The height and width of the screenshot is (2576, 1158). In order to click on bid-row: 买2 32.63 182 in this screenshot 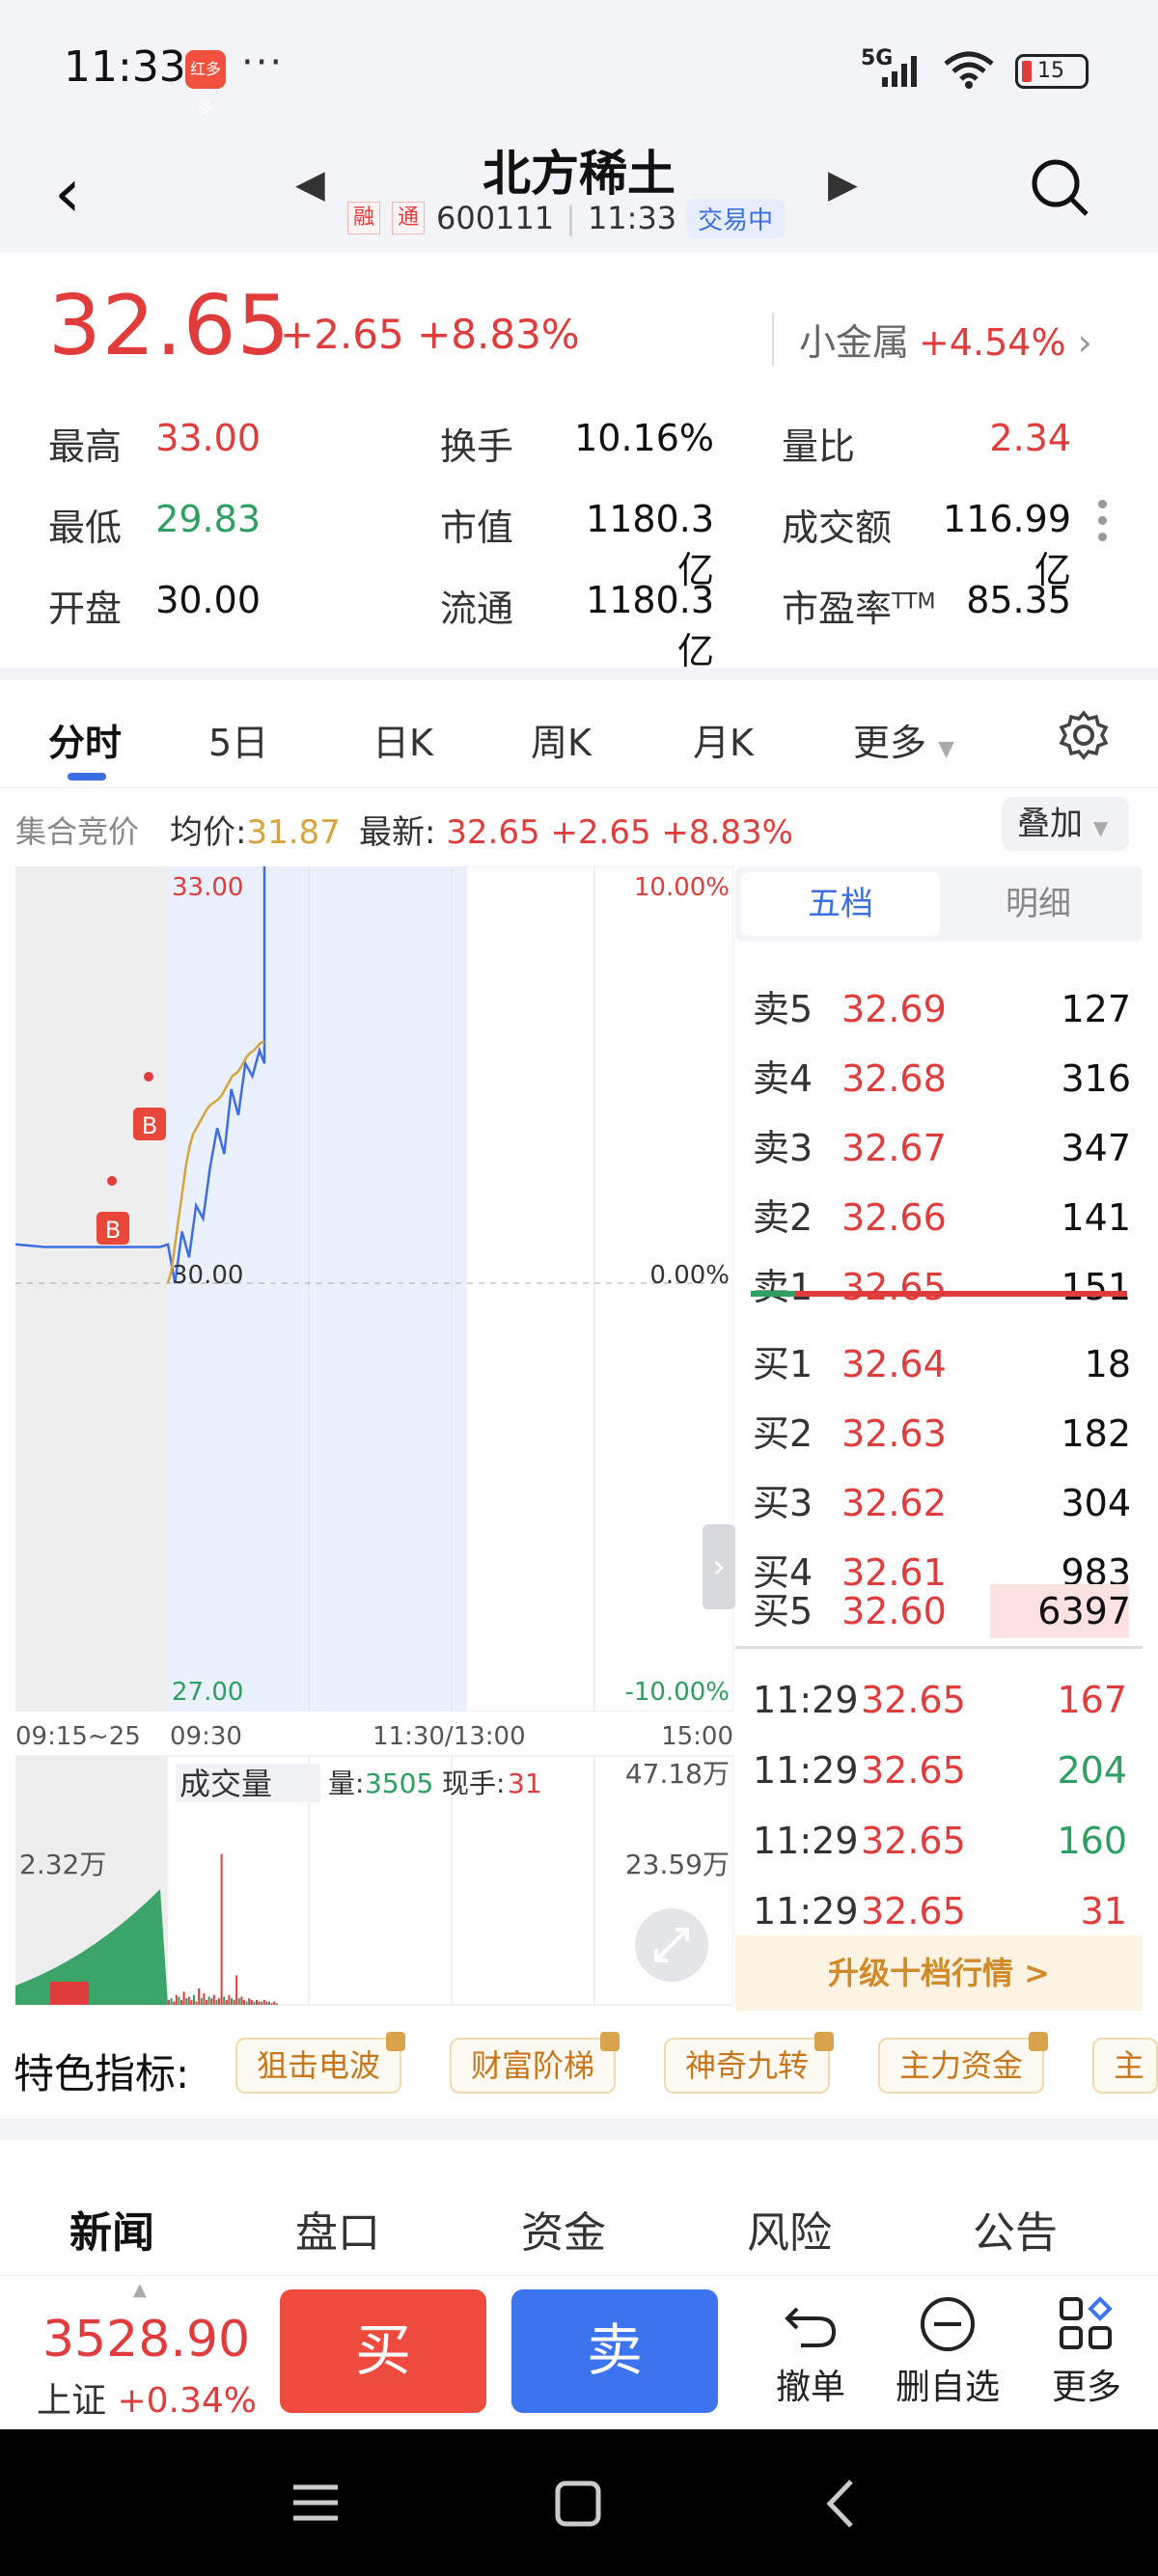, I will do `click(942, 1434)`.